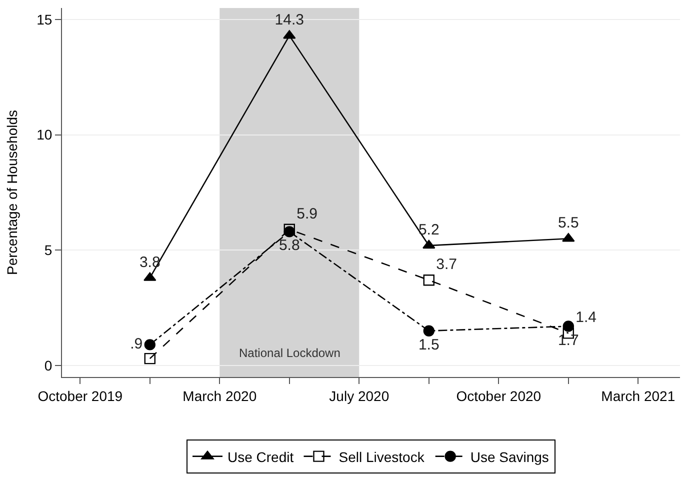 The image size is (686, 480). I want to click on y-tick-label: 5, so click(48, 250).